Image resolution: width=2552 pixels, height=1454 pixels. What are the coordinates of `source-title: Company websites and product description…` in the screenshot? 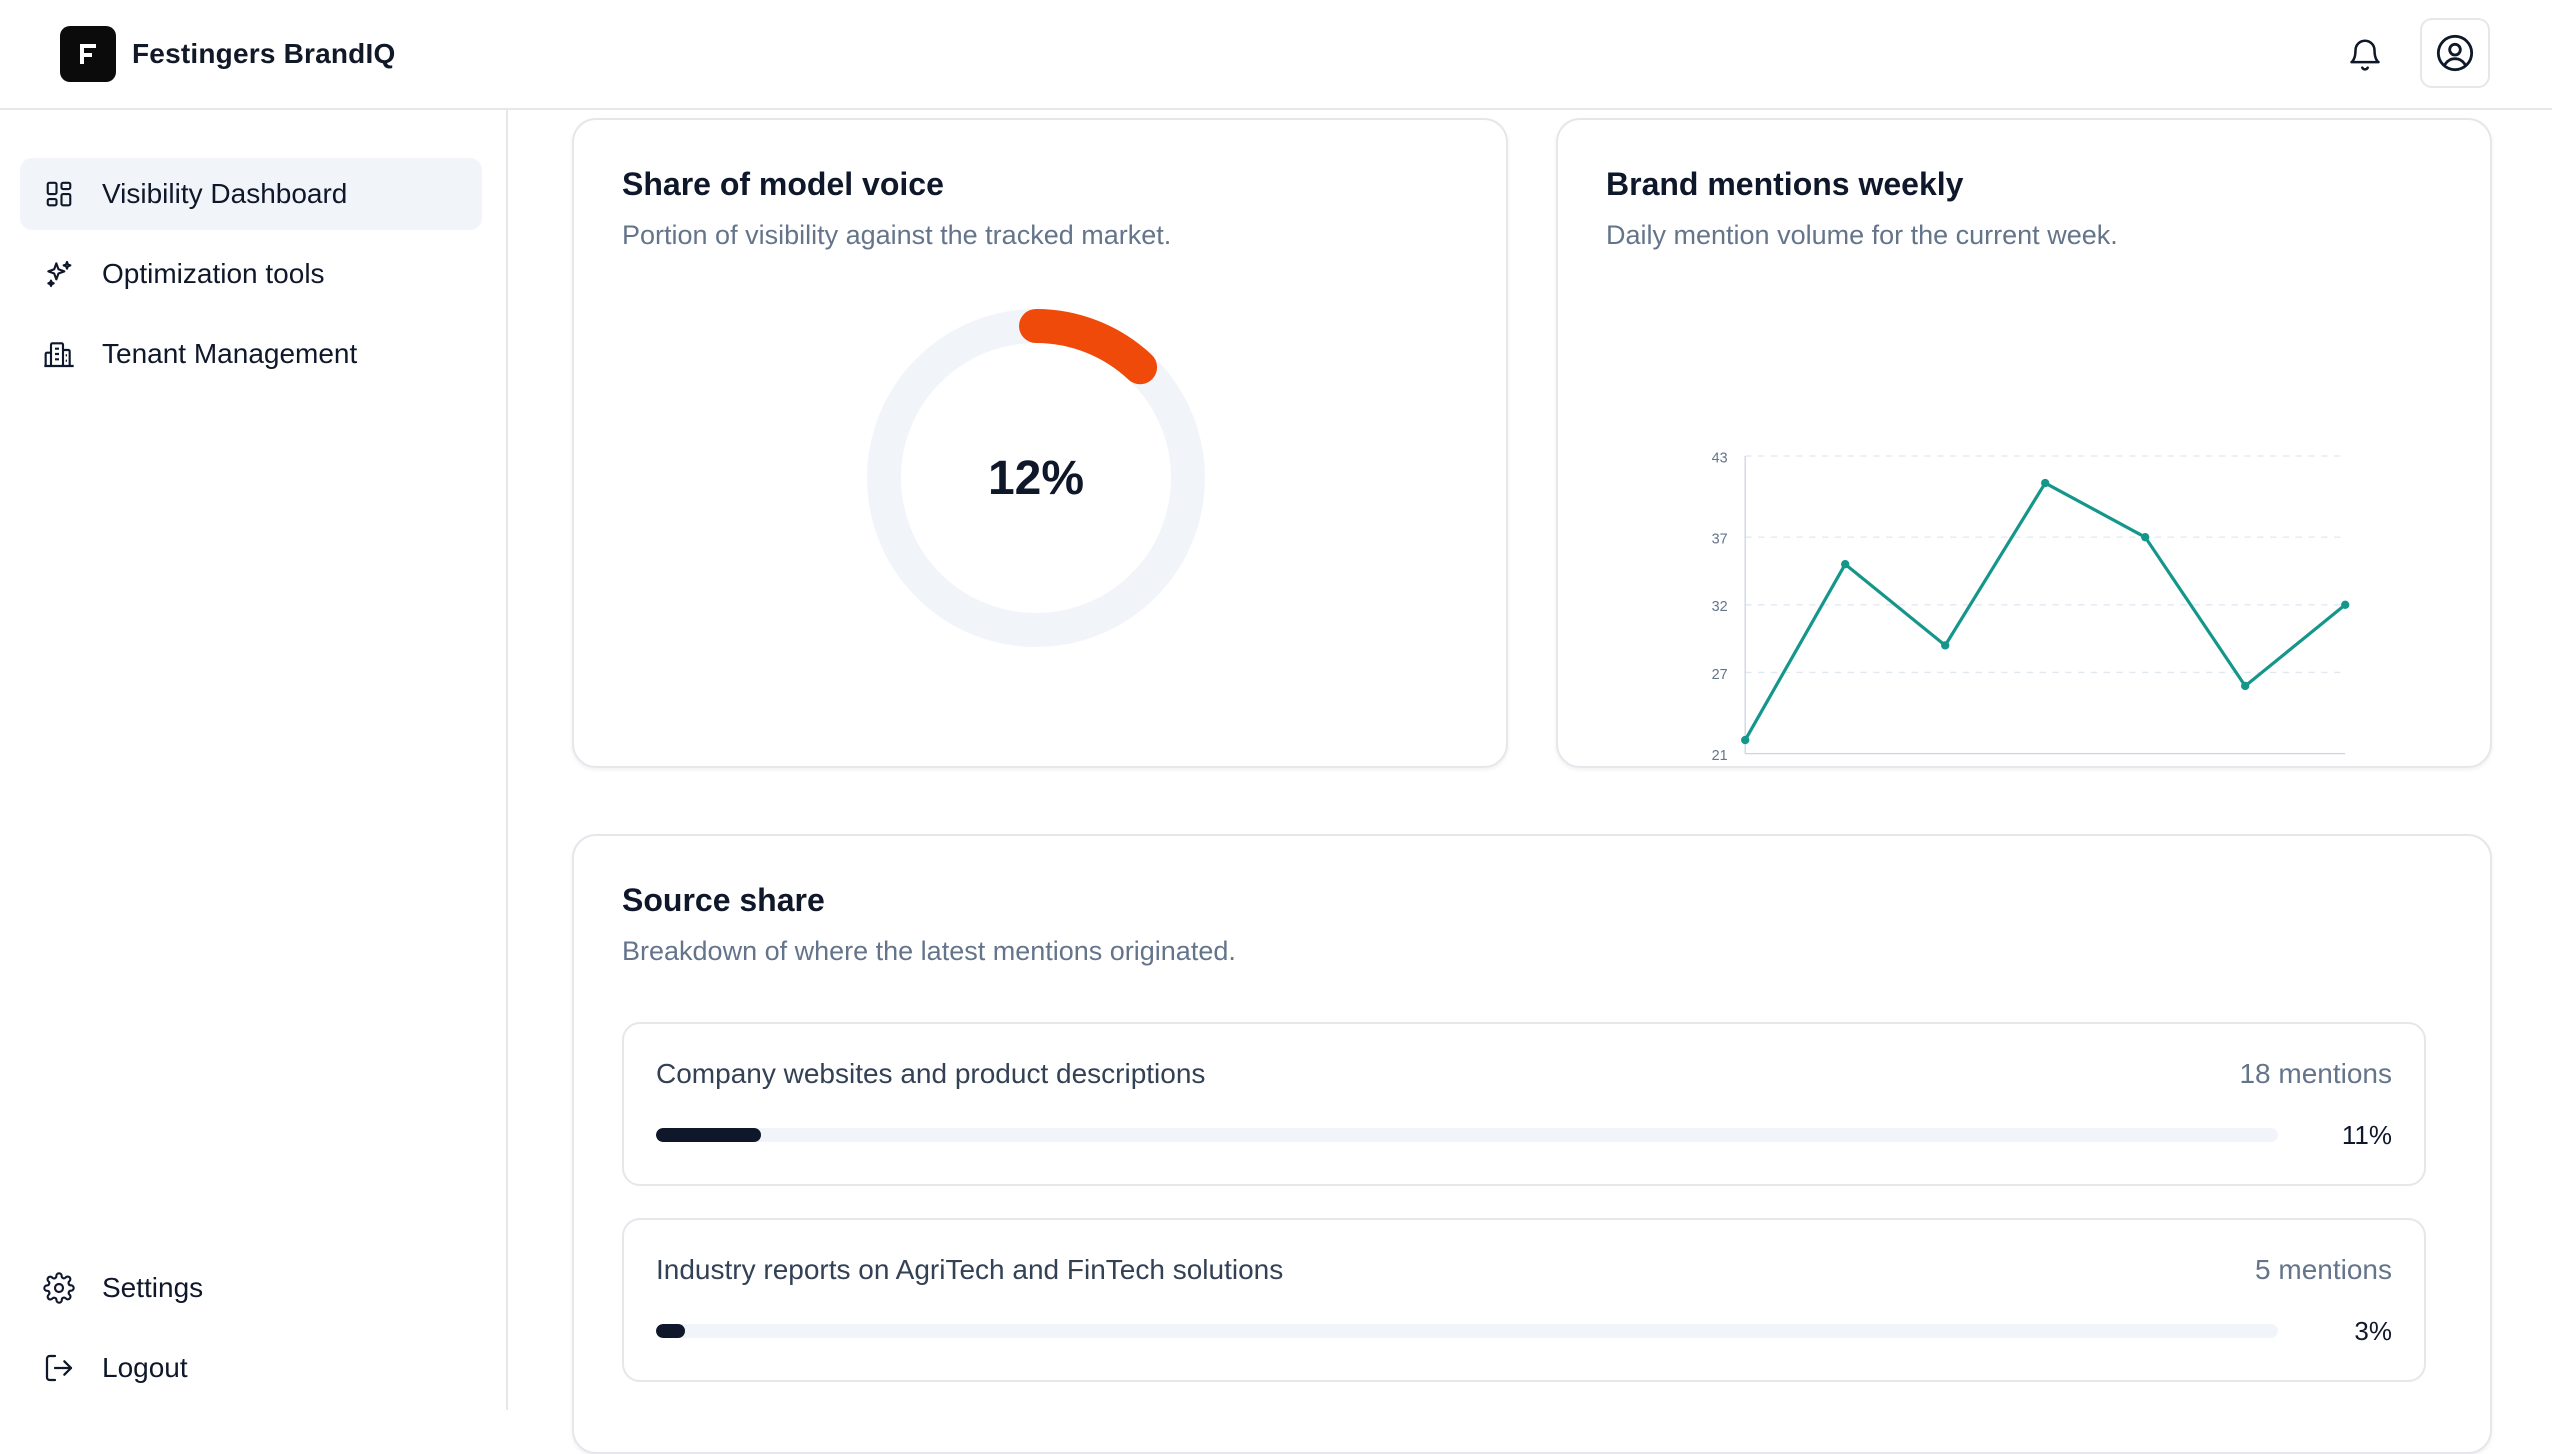 It's located at (931, 1073).